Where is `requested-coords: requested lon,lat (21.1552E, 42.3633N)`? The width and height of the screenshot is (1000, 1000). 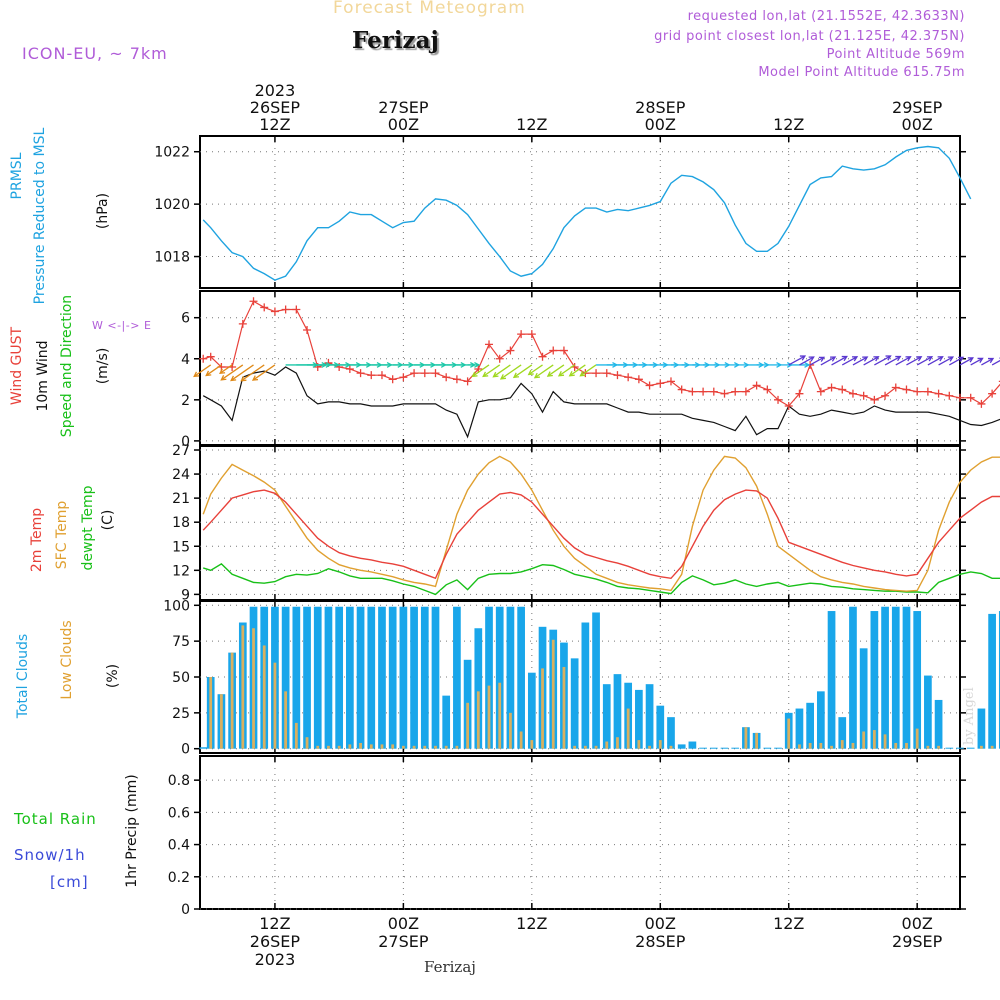 requested-coords: requested lon,lat (21.1552E, 42.3633N) is located at coordinates (826, 16).